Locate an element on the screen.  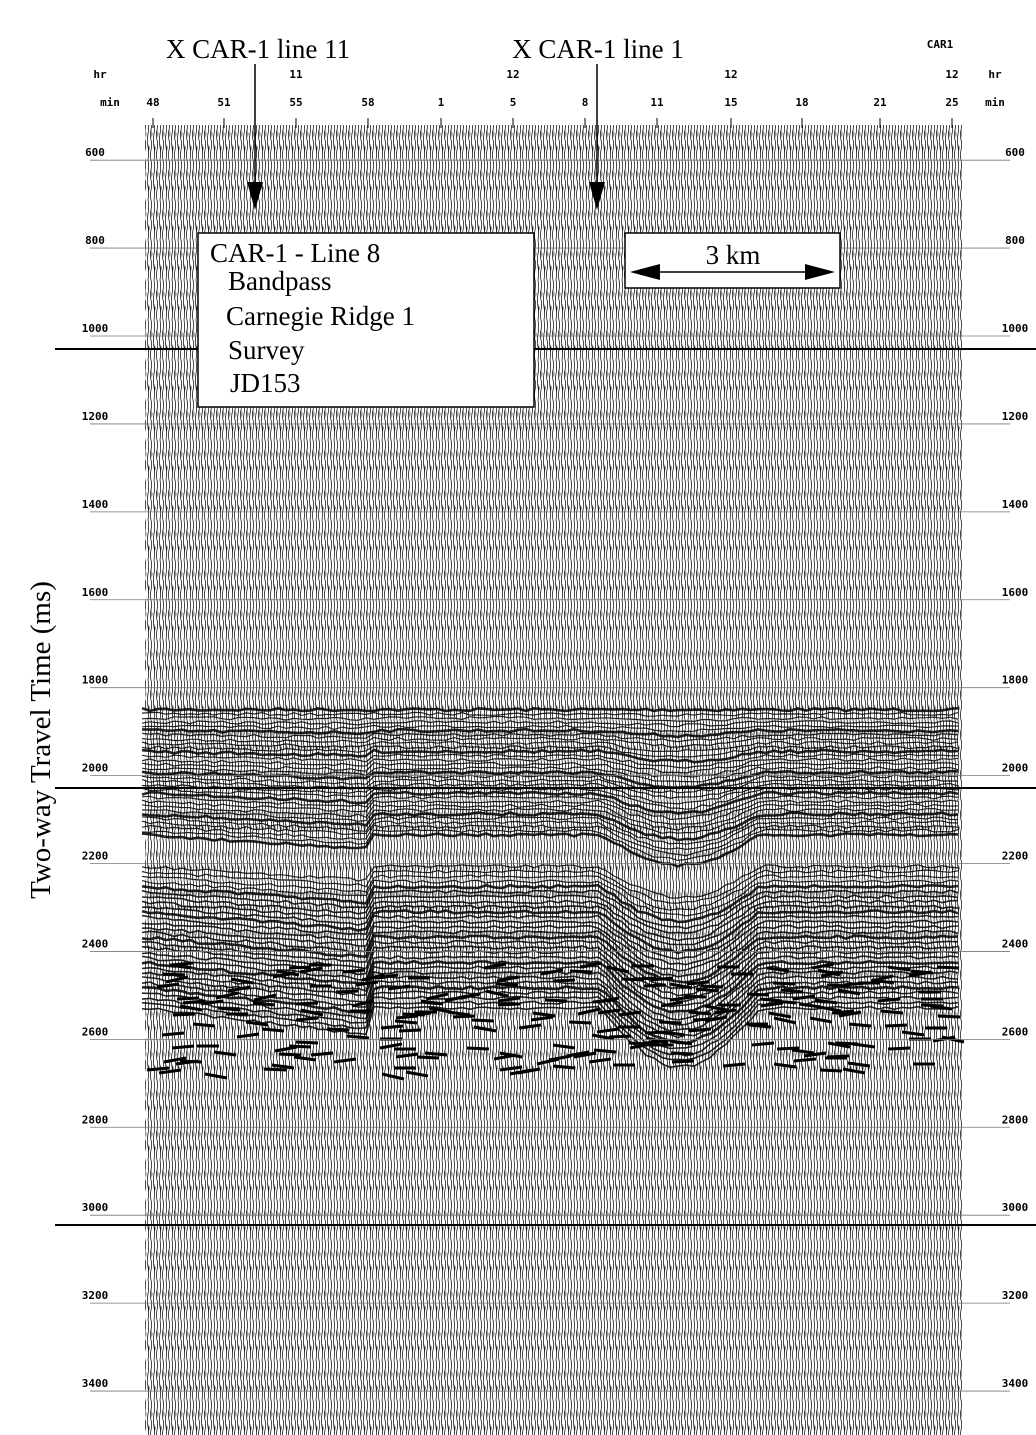
info-line: CAR-1 - Line 8 is located at coordinates (295, 253).